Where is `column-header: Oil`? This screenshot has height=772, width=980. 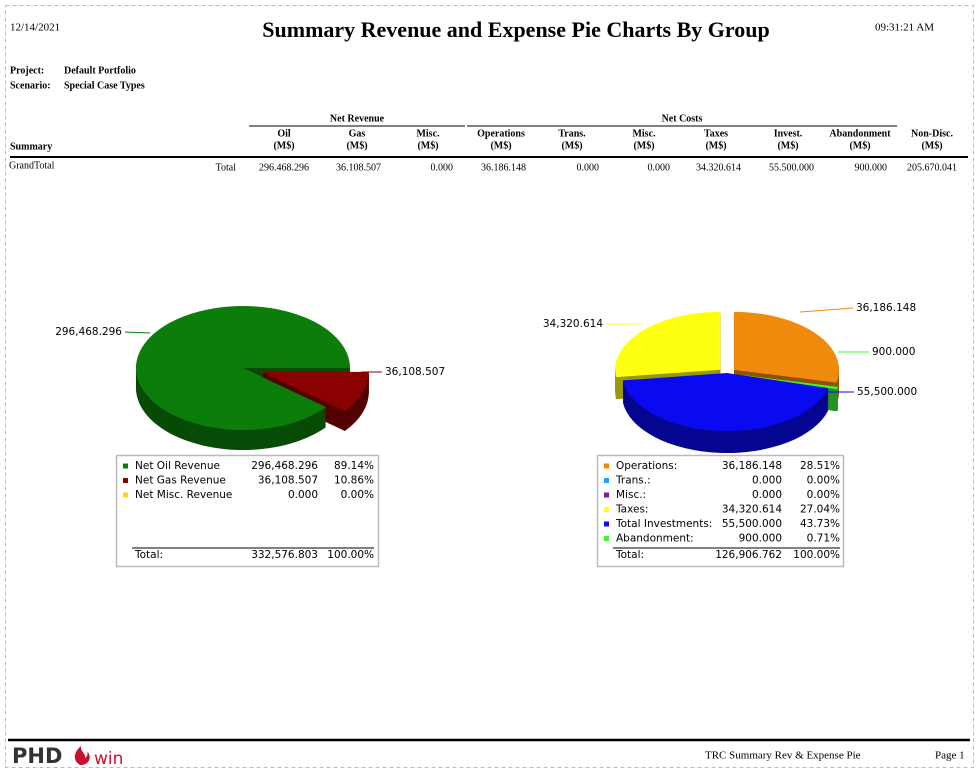
column-header: Oil is located at coordinates (284, 133).